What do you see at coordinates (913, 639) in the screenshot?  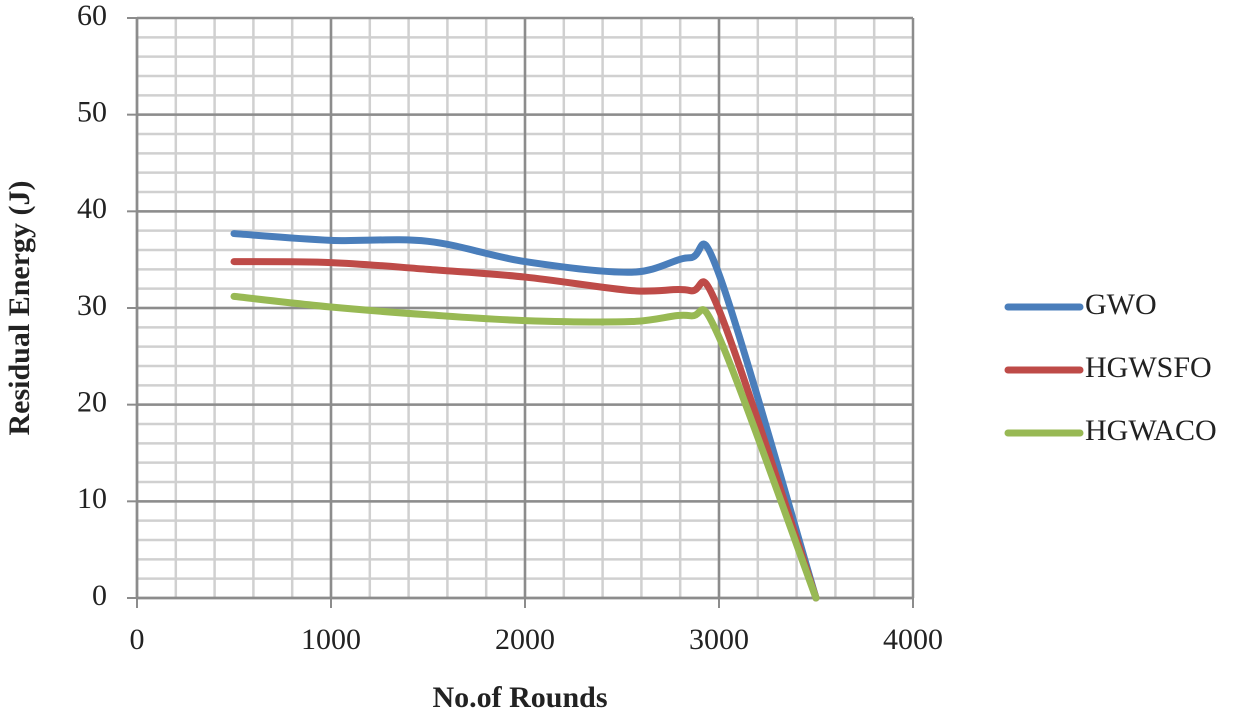 I see `x-tick-label: 4000` at bounding box center [913, 639].